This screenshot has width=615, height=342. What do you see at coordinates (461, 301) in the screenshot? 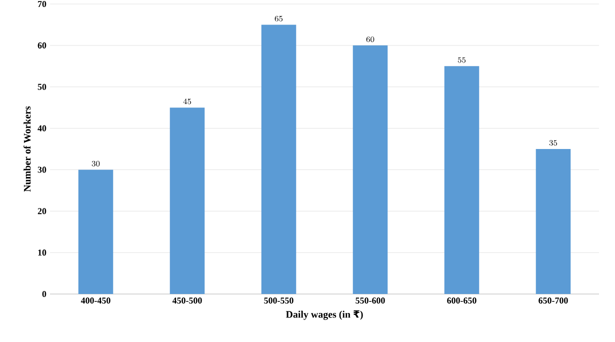
I see `x-tick-label: 600-650` at bounding box center [461, 301].